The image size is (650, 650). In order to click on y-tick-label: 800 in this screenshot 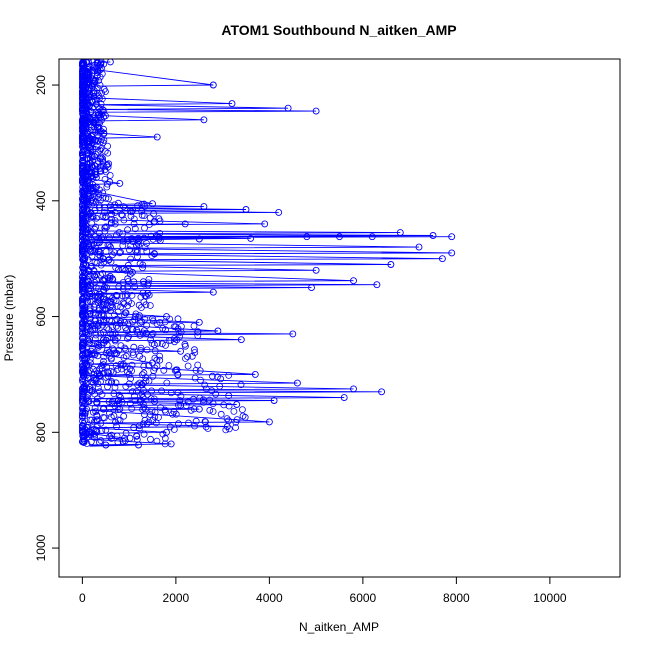, I will do `click(41, 432)`.